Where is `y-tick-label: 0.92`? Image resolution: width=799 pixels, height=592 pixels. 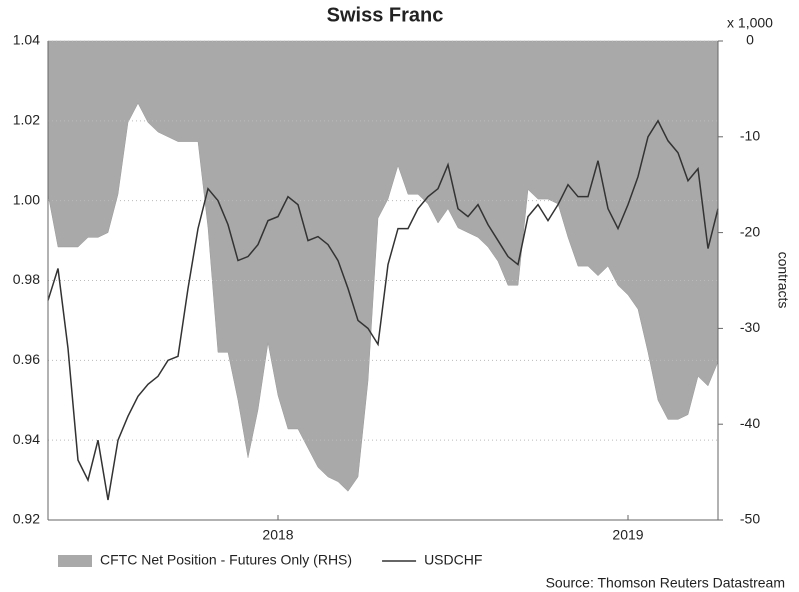 y-tick-label: 0.92 is located at coordinates (26, 519).